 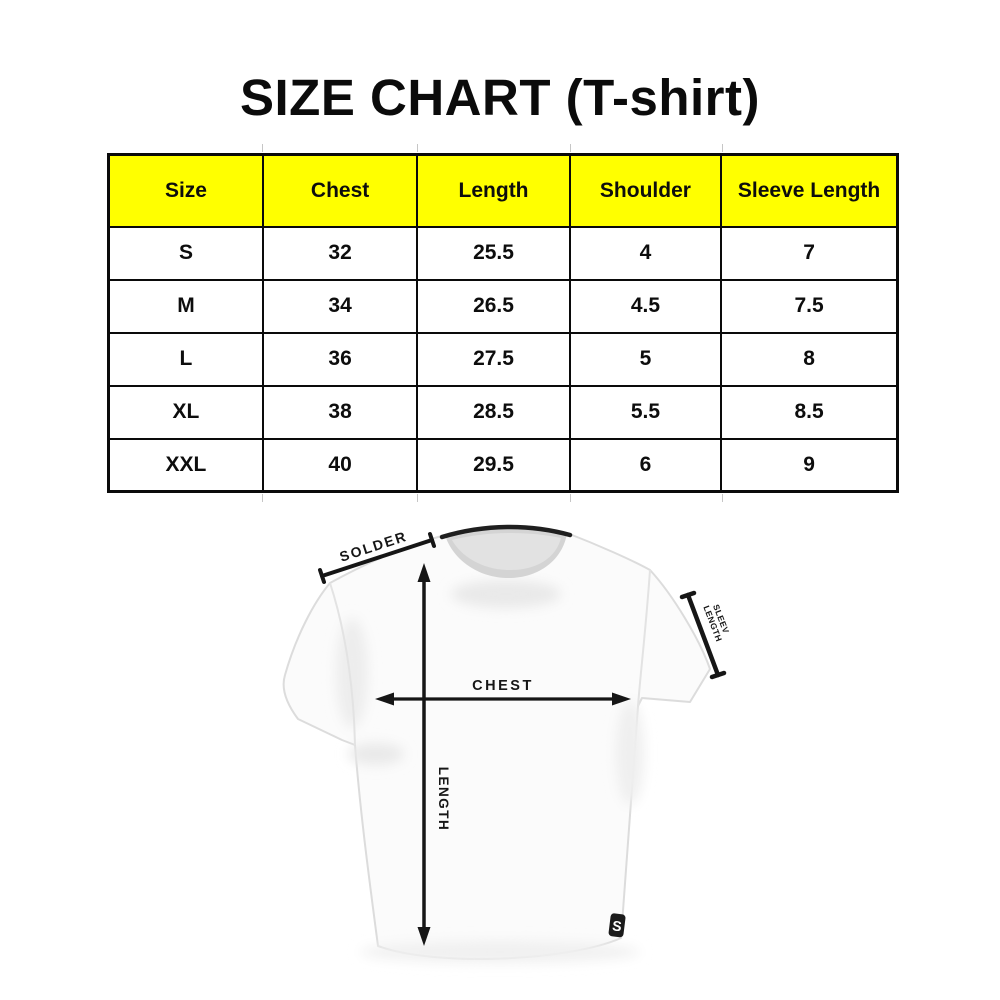 I want to click on cell-size: XXL, so click(x=185, y=465).